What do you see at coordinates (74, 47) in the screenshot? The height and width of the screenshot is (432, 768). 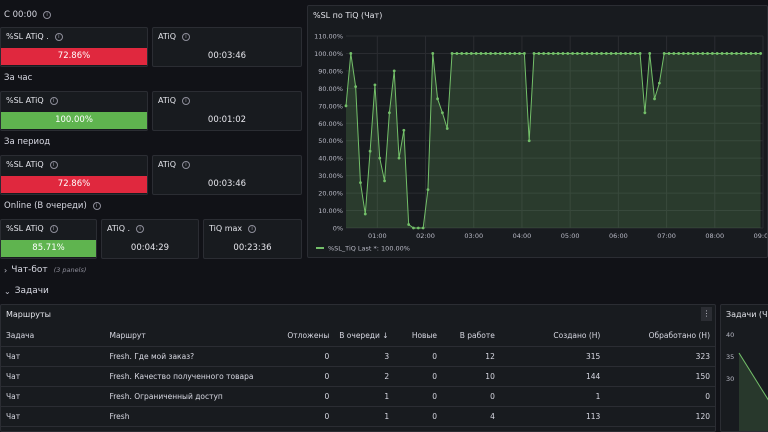 I see `stat-panel-s1-sl: %SL ATiQ .i 72.86%` at bounding box center [74, 47].